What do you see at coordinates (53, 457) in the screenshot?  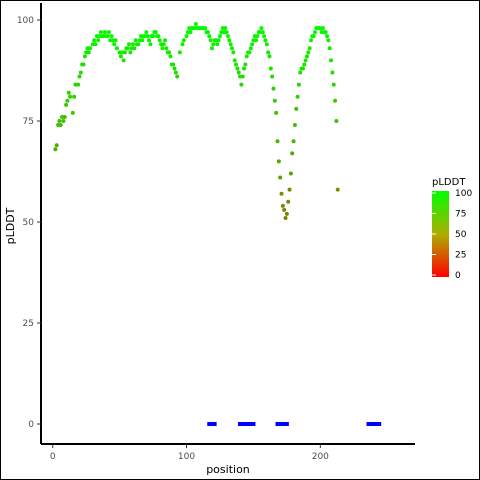 I see `x-tick-label: 0` at bounding box center [53, 457].